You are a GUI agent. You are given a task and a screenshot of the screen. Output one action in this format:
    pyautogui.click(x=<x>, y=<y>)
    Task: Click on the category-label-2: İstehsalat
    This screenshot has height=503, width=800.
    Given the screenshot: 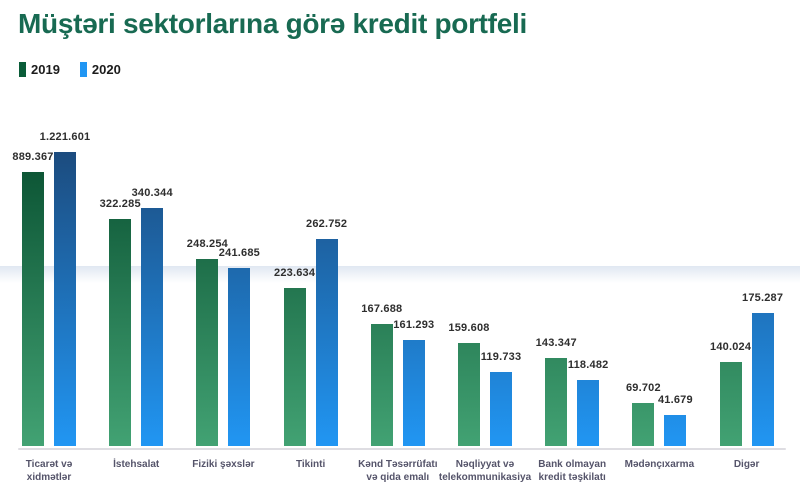 What is the action you would take?
    pyautogui.click(x=136, y=464)
    